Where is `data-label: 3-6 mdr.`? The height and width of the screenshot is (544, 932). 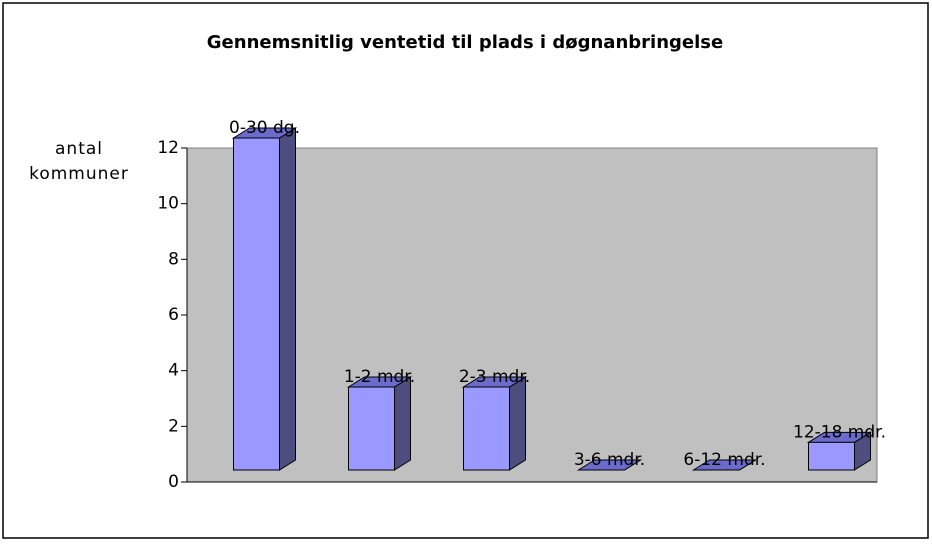
data-label: 3-6 mdr. is located at coordinates (609, 460).